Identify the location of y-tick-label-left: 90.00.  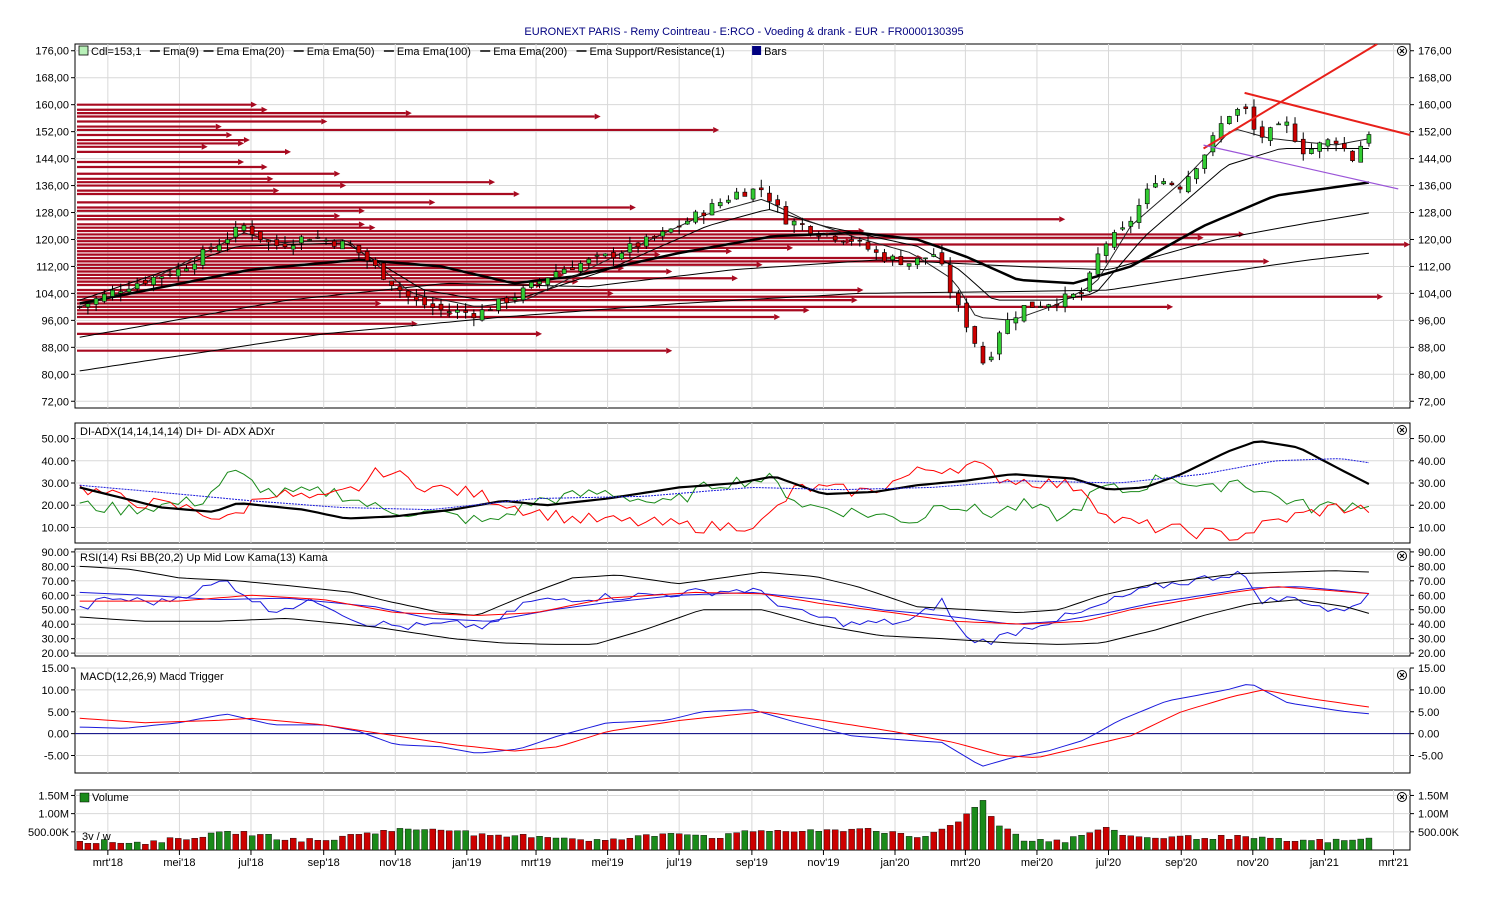
(55, 553).